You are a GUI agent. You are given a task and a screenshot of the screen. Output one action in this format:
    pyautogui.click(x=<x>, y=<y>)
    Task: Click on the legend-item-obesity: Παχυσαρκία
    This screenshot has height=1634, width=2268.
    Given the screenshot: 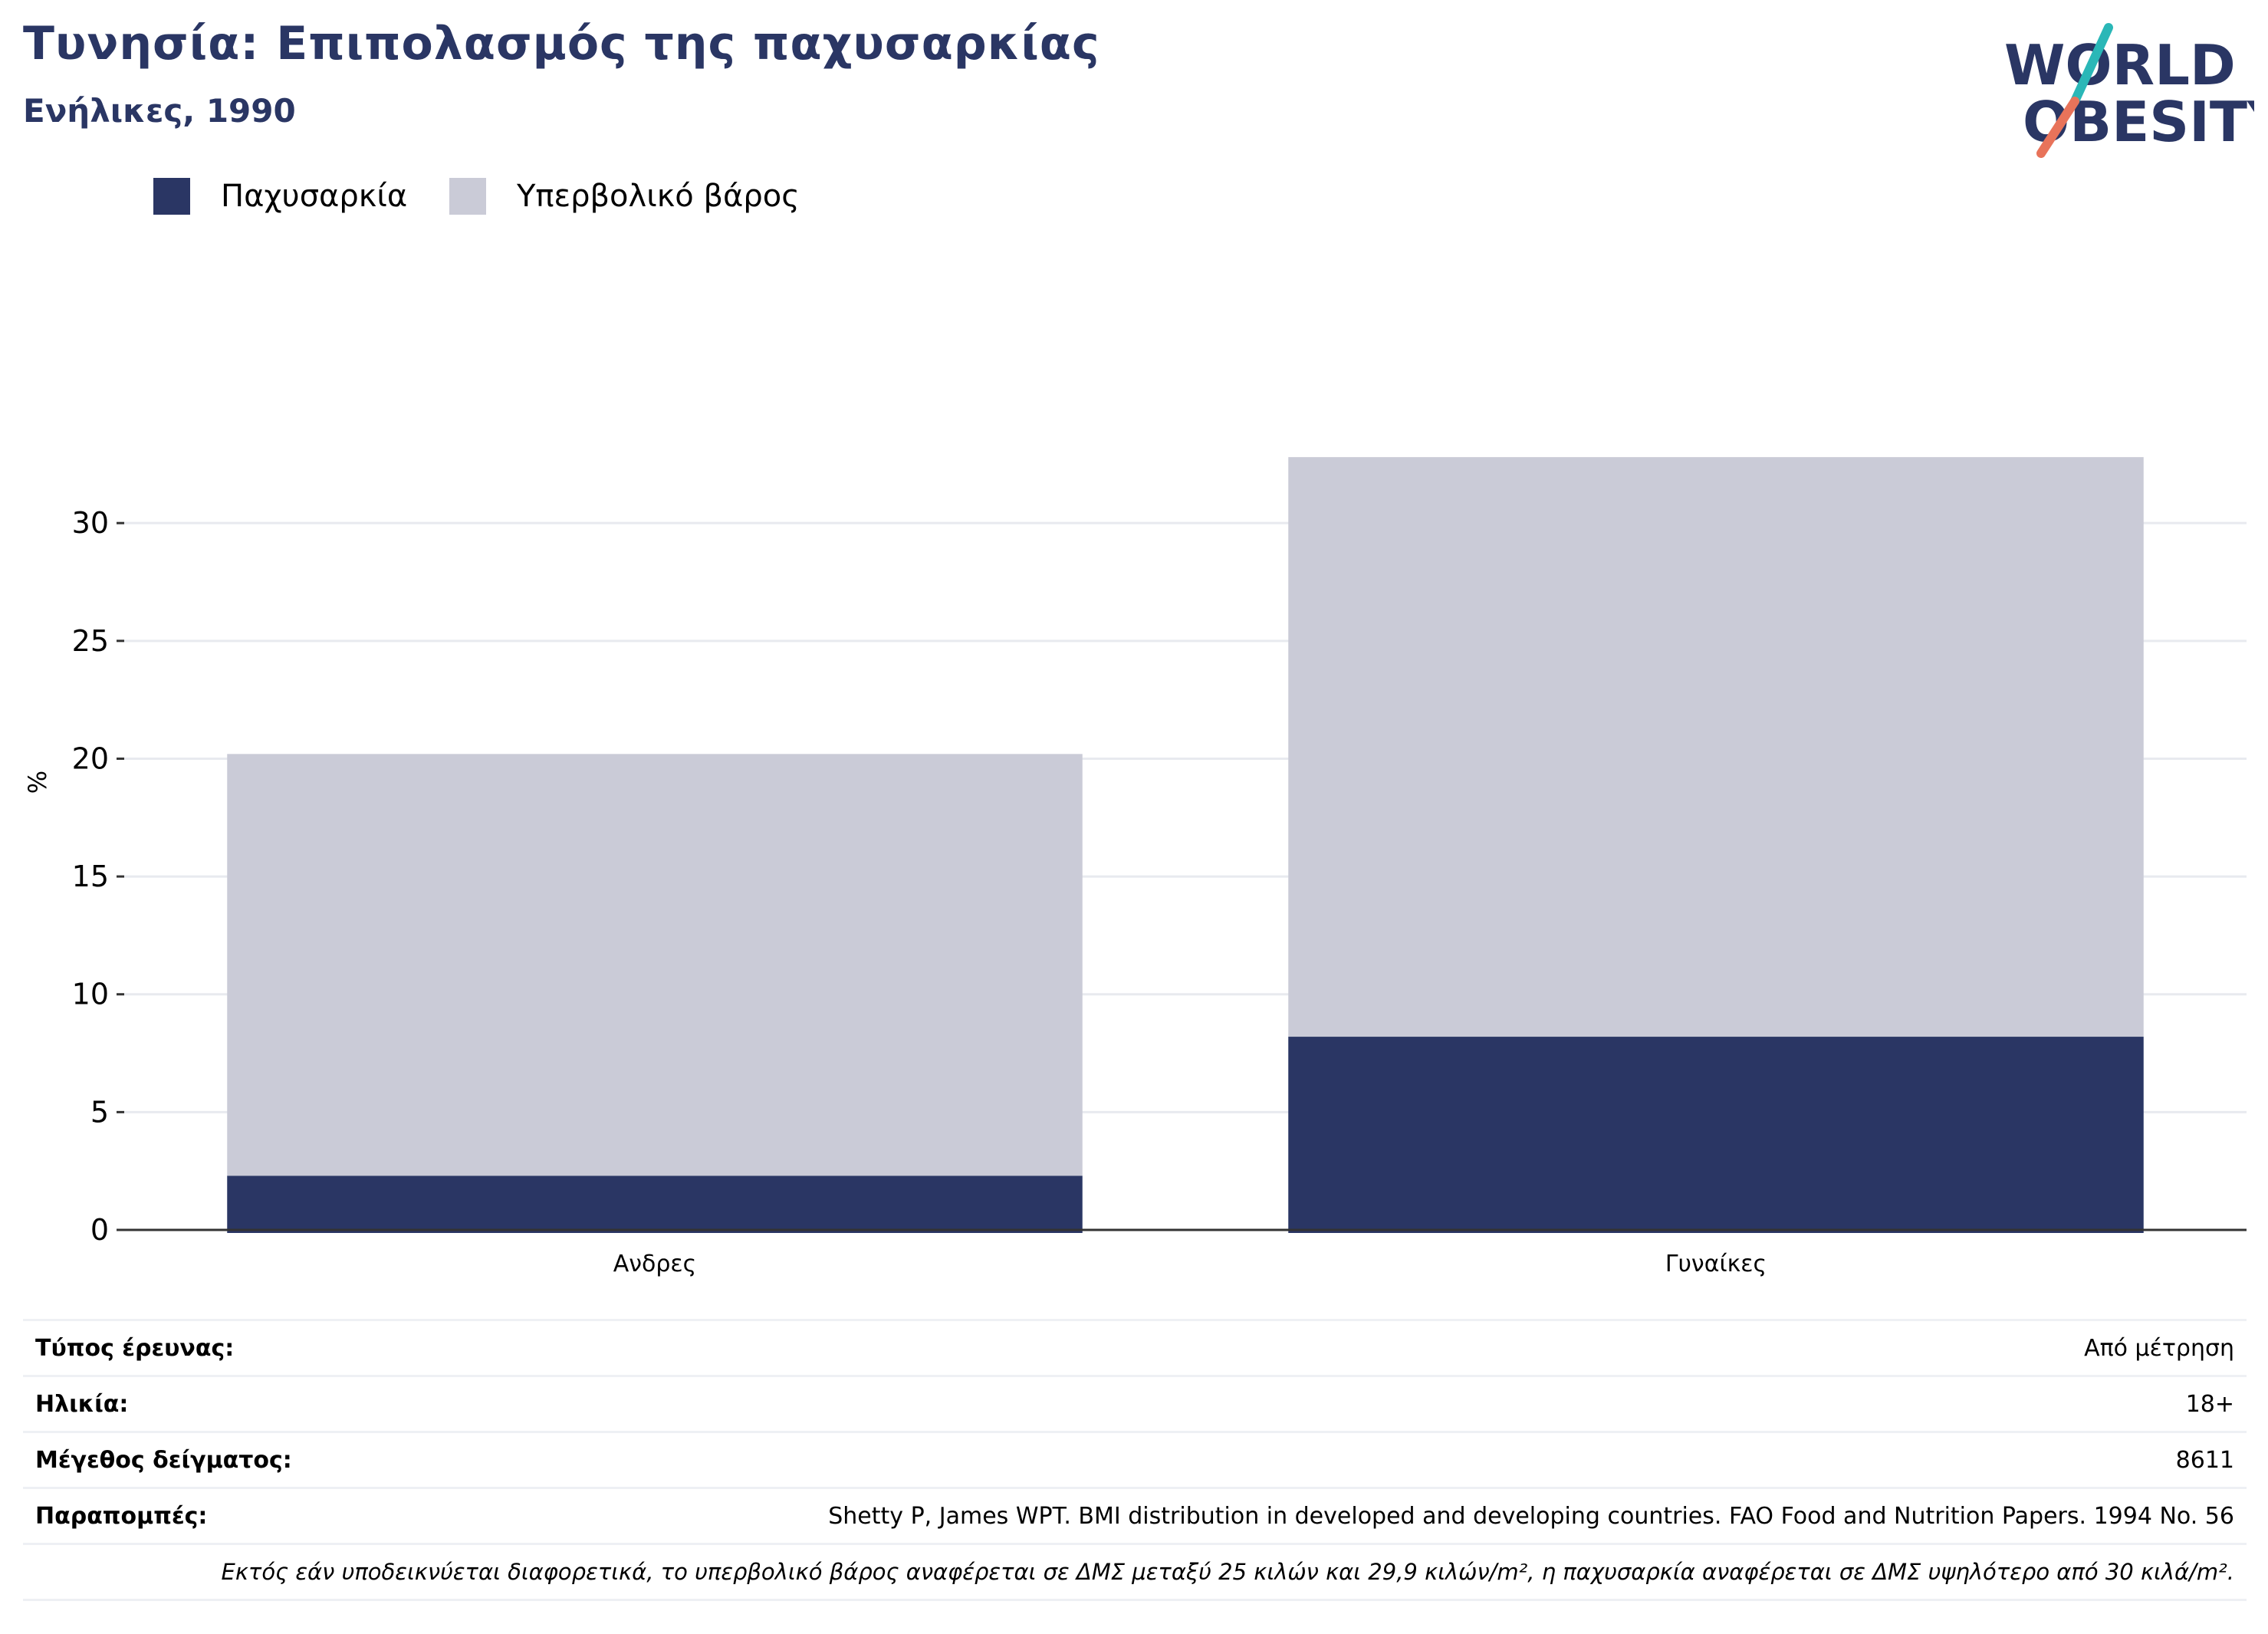 What is the action you would take?
    pyautogui.click(x=280, y=197)
    